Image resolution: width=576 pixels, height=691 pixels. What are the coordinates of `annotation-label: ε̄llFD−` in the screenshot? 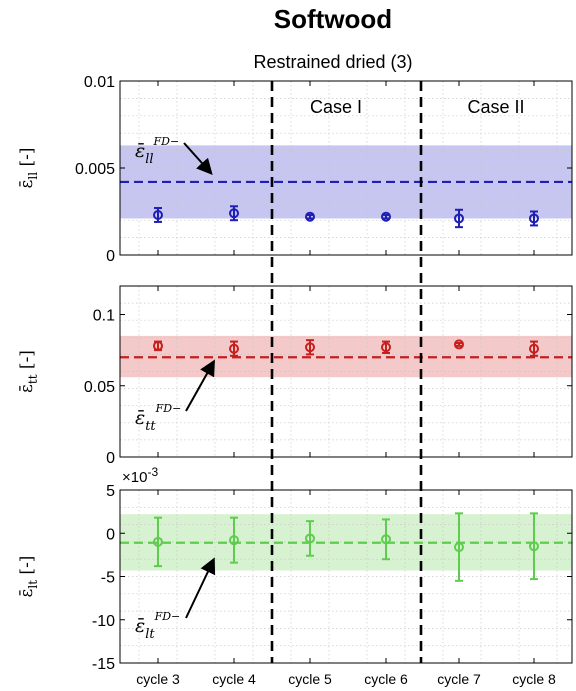 It's located at (157, 151).